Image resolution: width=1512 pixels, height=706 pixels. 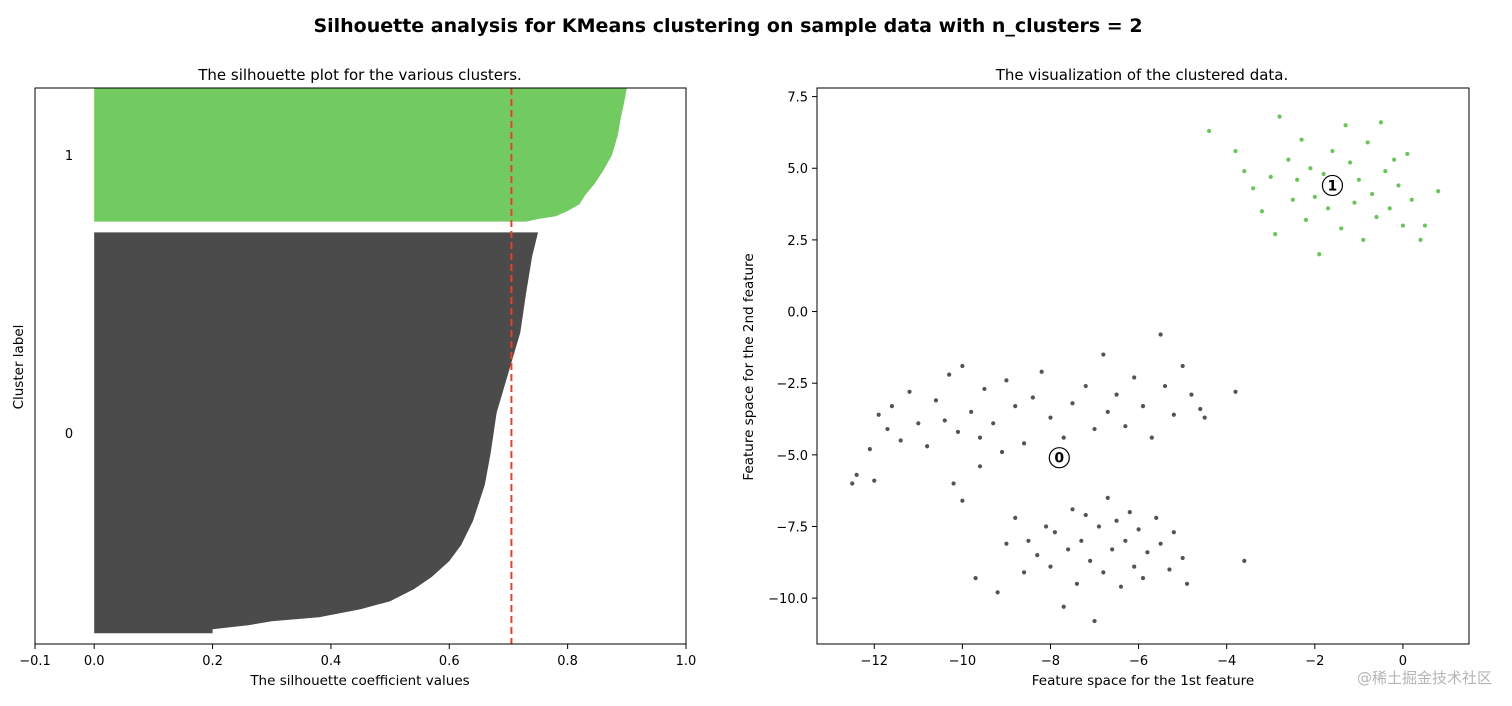 I want to click on scatter-y-tick-label: −10.0, so click(x=788, y=599).